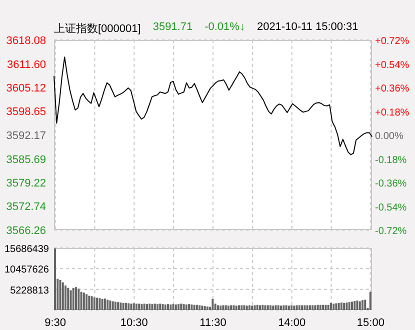 This screenshot has height=330, width=415. I want to click on y-tick-label: 3566.26, so click(26, 231).